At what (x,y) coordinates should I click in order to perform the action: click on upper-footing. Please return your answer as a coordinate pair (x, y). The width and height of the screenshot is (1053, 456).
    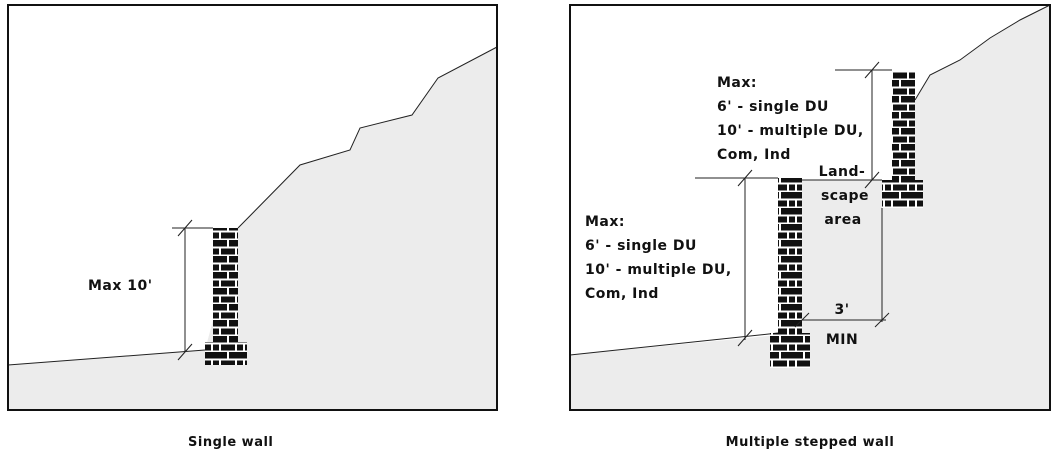
    Looking at the image, I should click on (902, 194).